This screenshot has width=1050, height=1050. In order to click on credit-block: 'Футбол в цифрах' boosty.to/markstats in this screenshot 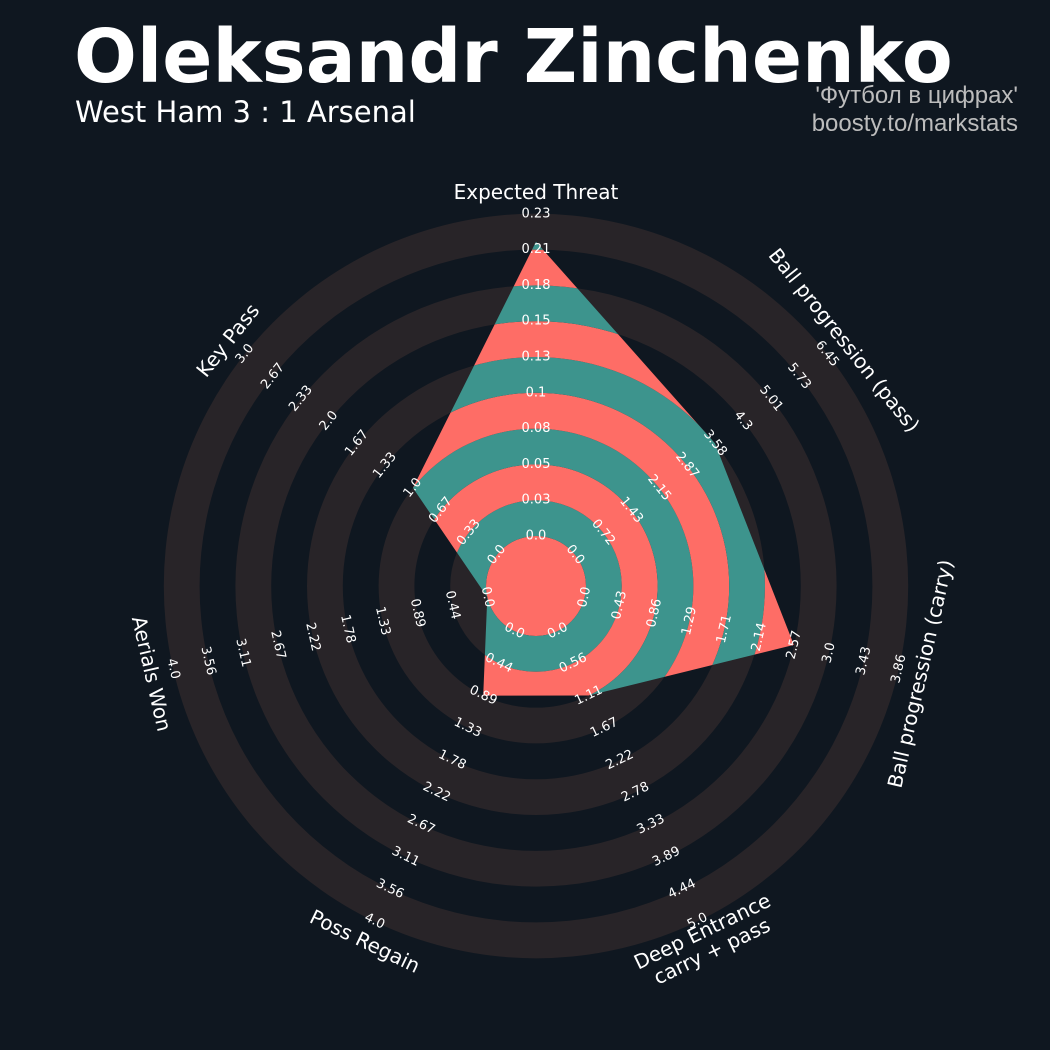, I will do `click(915, 110)`.